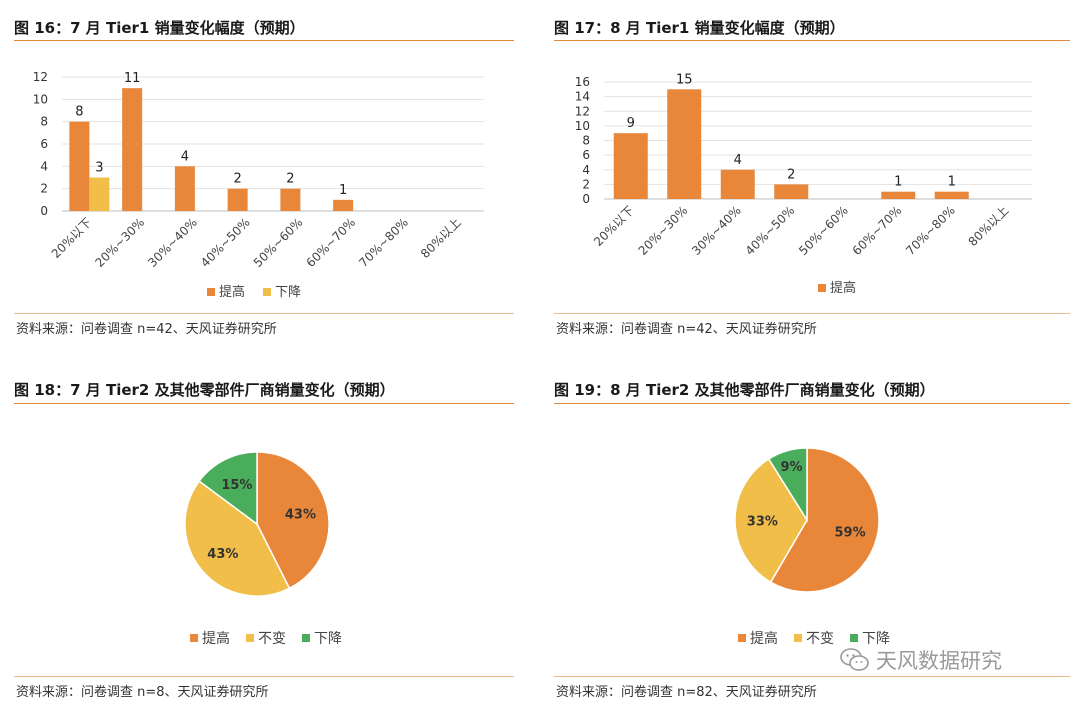  I want to click on data-label: 4, so click(185, 156).